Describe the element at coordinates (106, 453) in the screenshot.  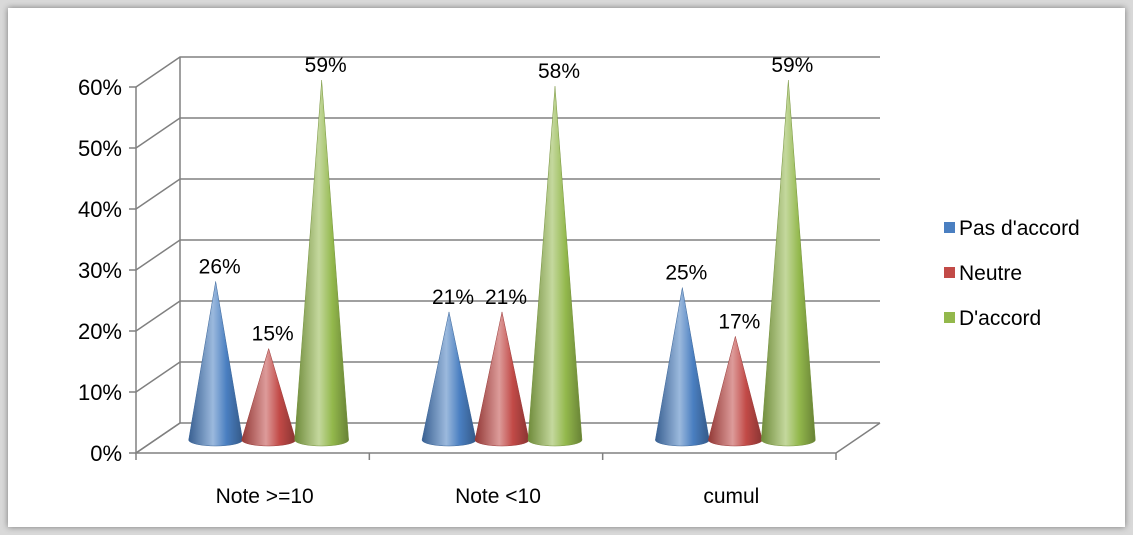
I see `y-tick-label: 0%` at that location.